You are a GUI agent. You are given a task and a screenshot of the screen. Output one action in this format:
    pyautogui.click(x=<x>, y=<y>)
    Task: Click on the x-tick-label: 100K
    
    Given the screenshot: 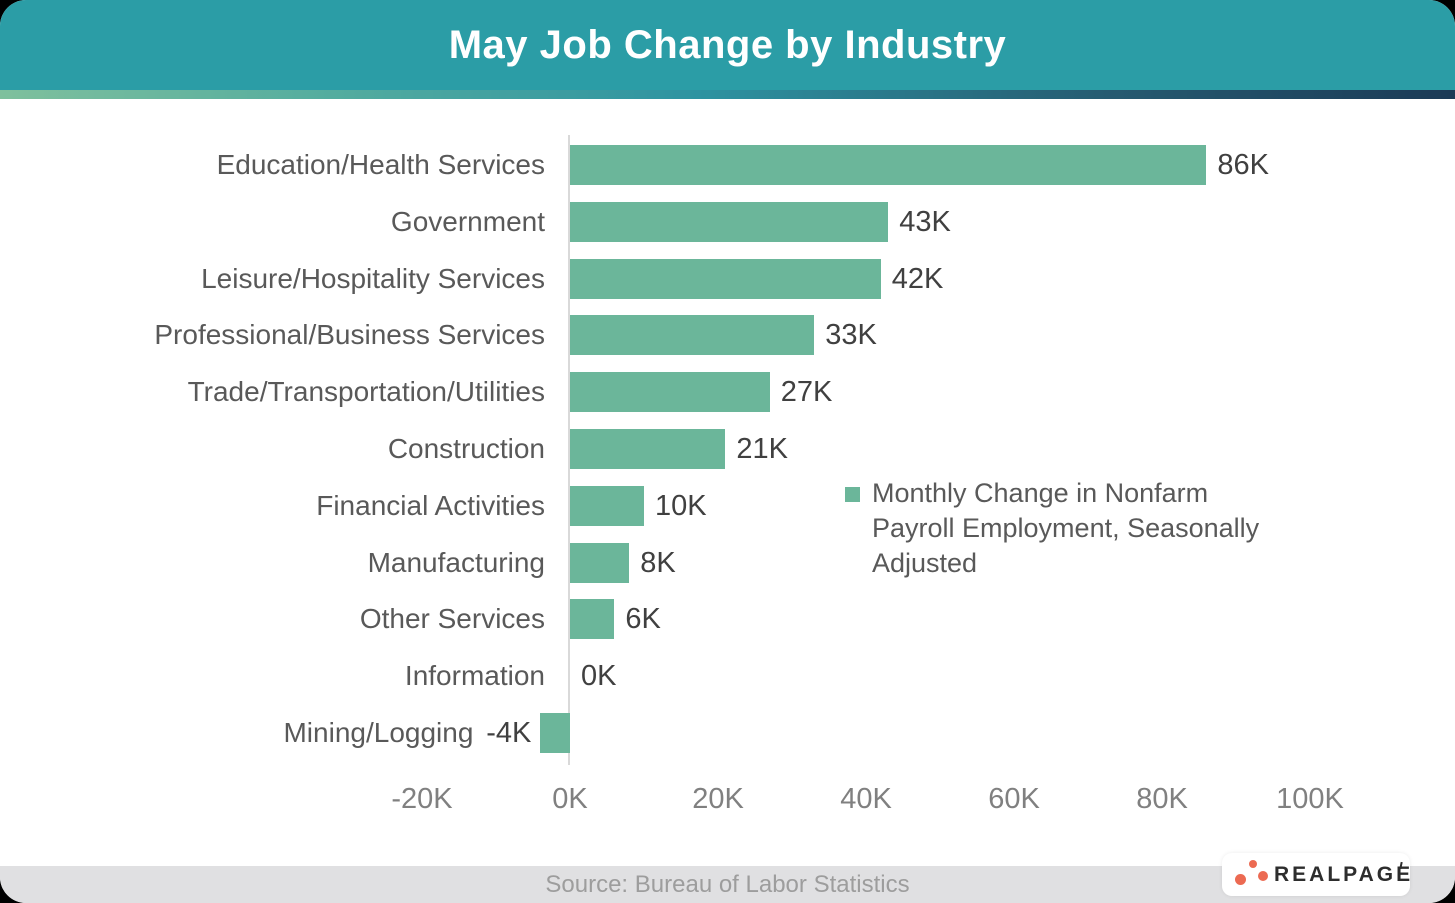 What is the action you would take?
    pyautogui.click(x=1310, y=799)
    